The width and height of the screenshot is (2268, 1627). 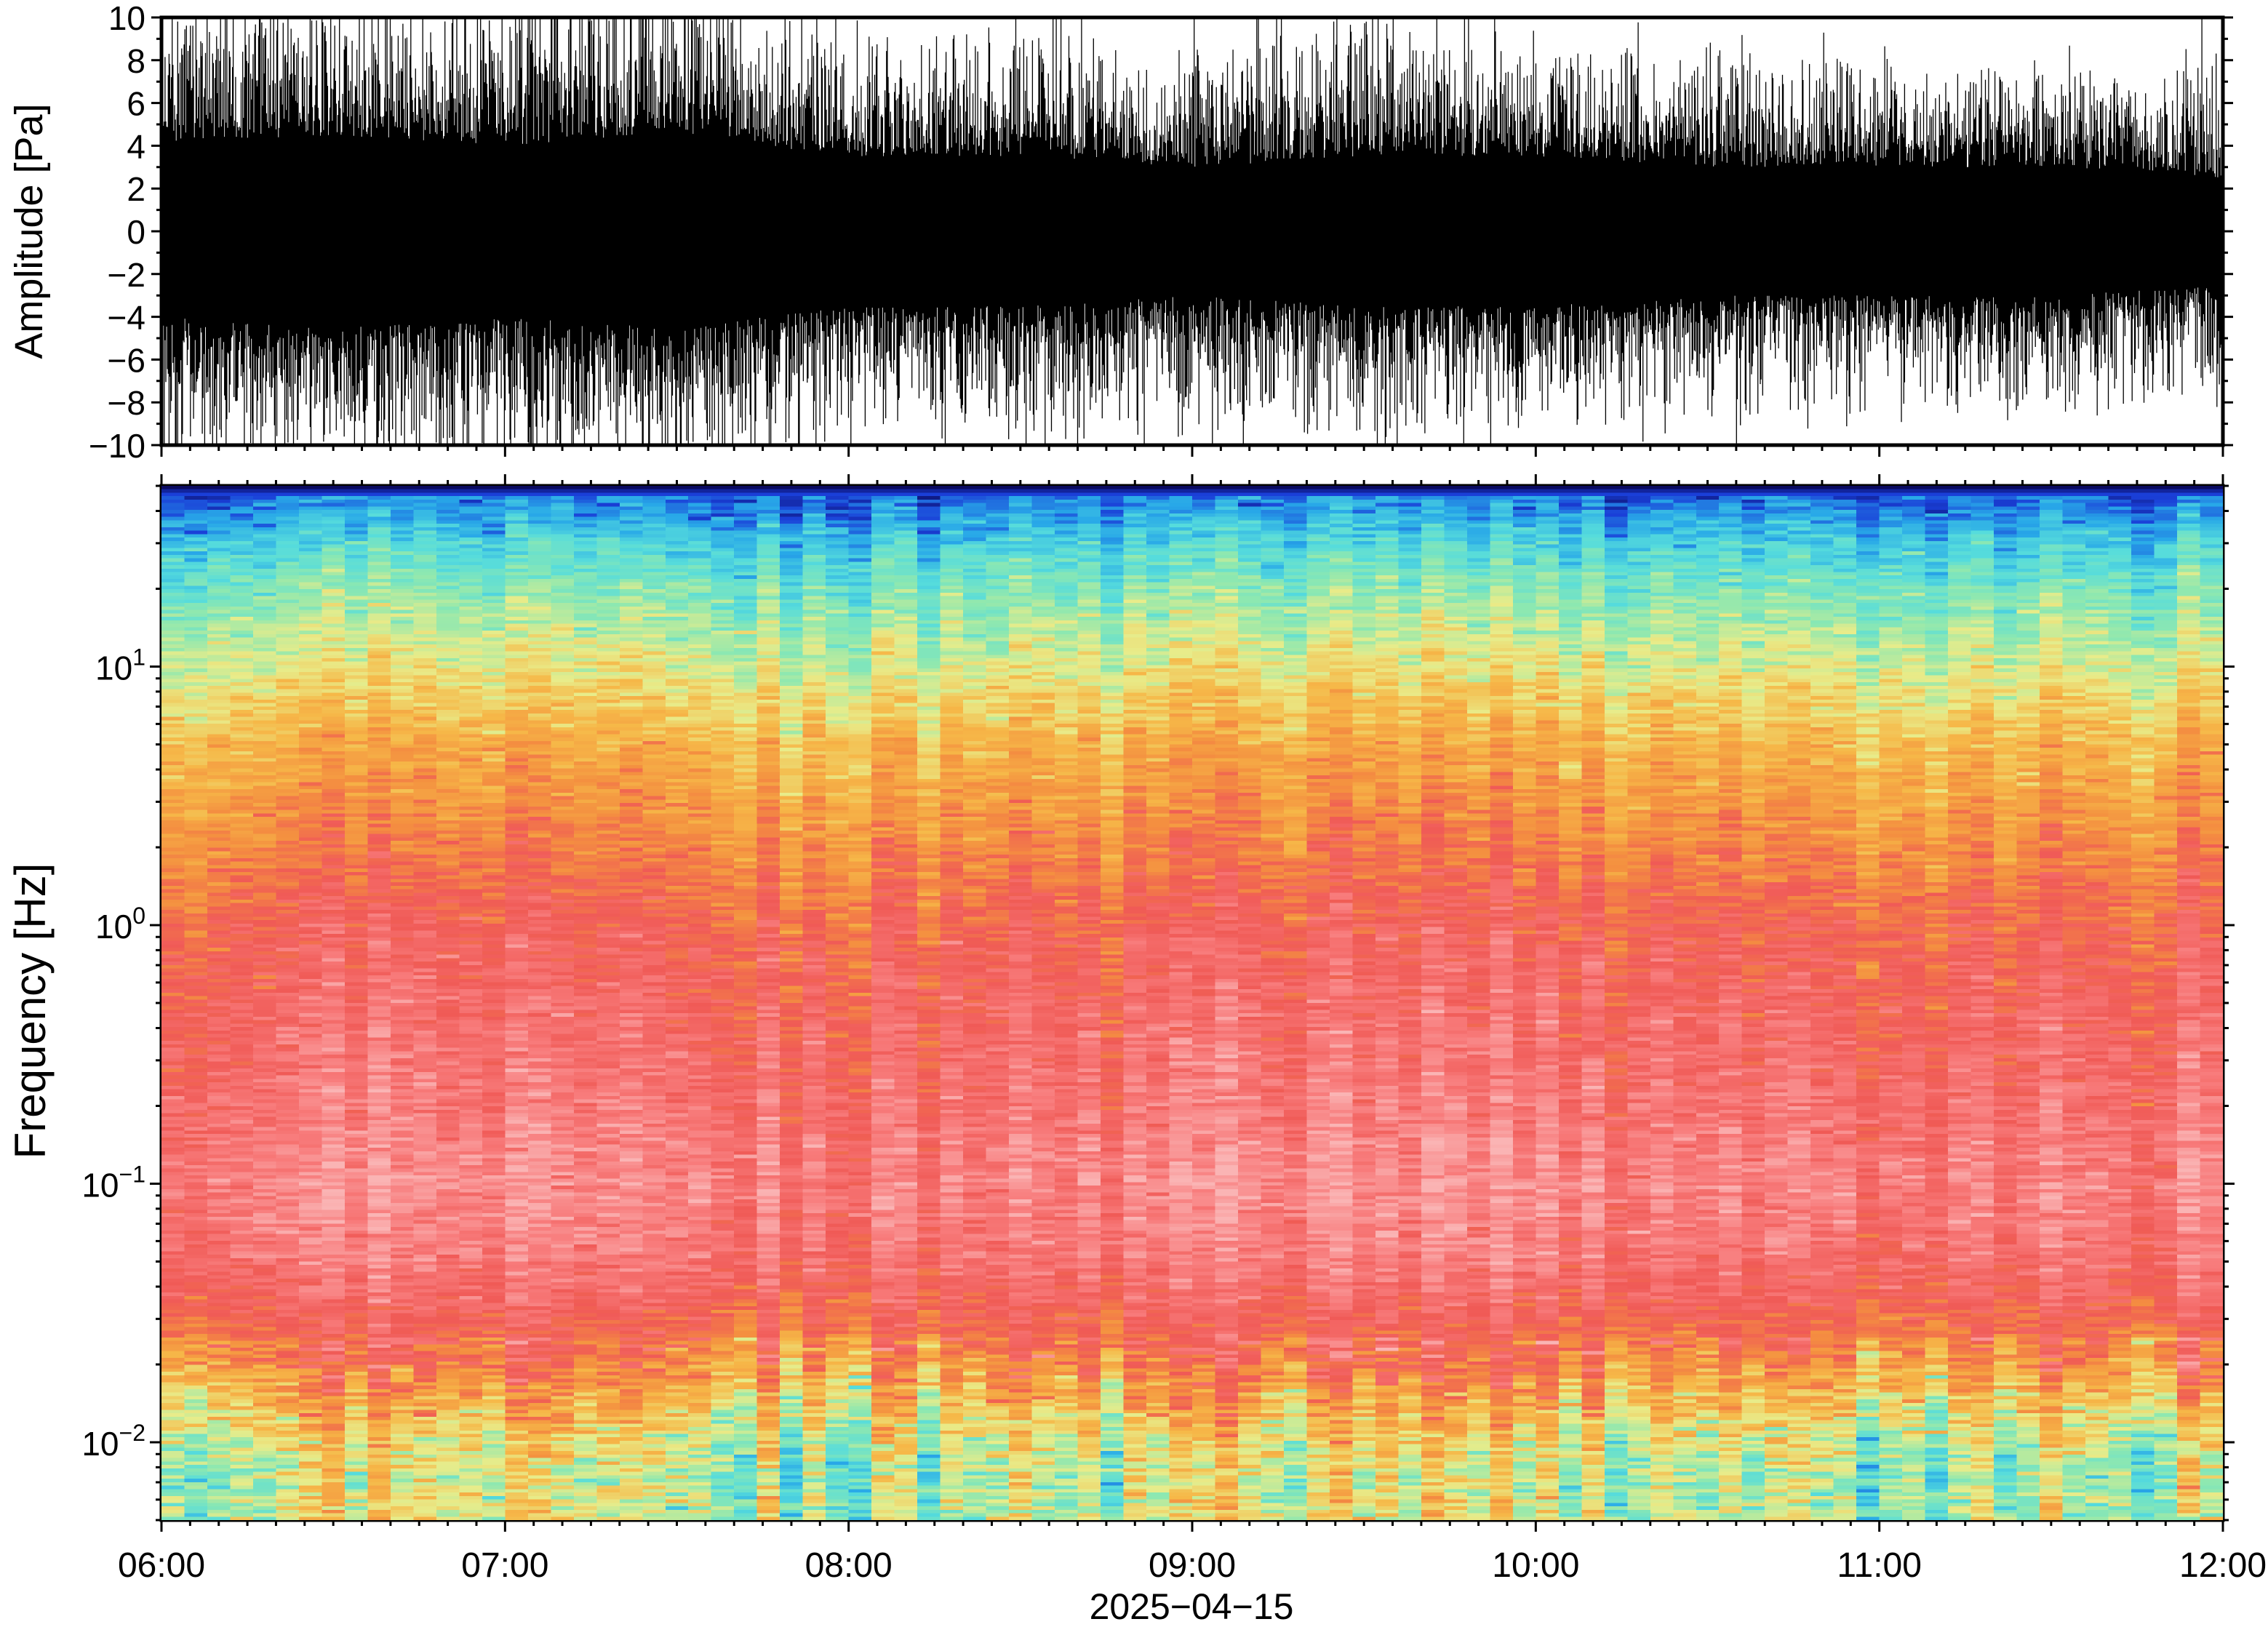 What do you see at coordinates (120, 665) in the screenshot?
I see `frequency-tick-label: 10¹` at bounding box center [120, 665].